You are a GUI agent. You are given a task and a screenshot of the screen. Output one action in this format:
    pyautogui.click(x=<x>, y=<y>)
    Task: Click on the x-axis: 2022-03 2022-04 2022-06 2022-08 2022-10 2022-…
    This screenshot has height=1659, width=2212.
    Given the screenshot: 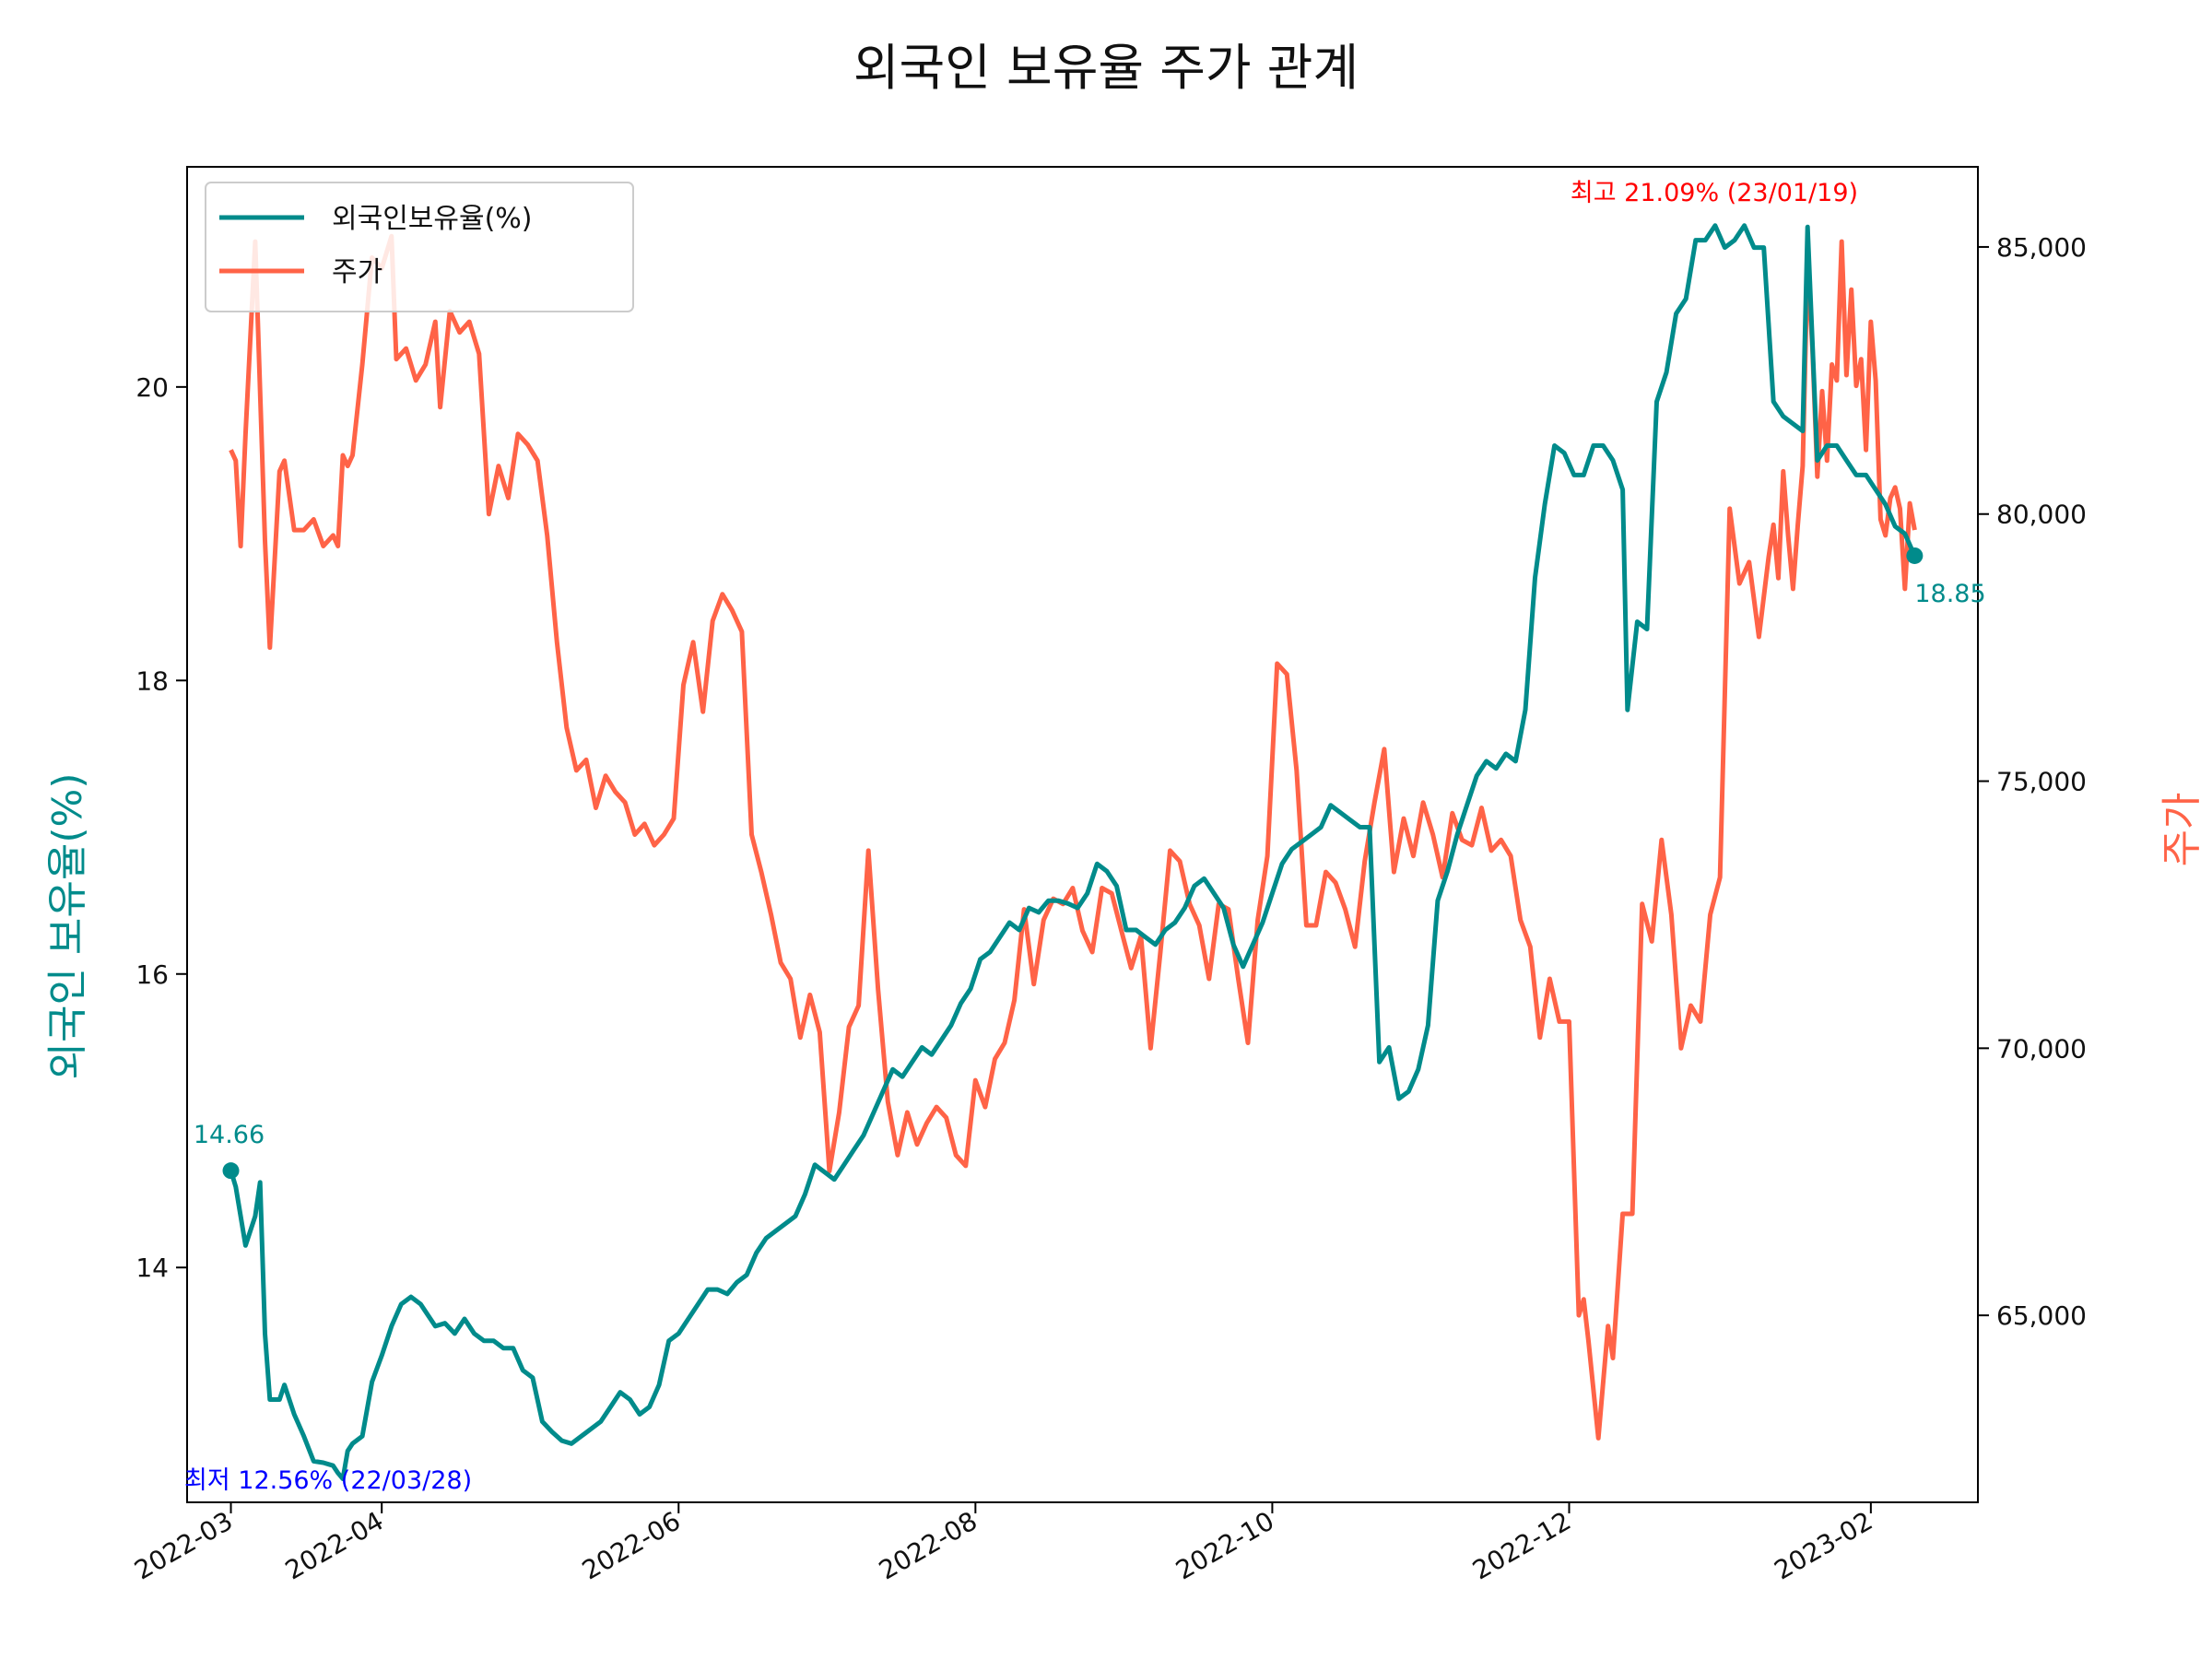 What is the action you would take?
    pyautogui.click(x=1003, y=1544)
    